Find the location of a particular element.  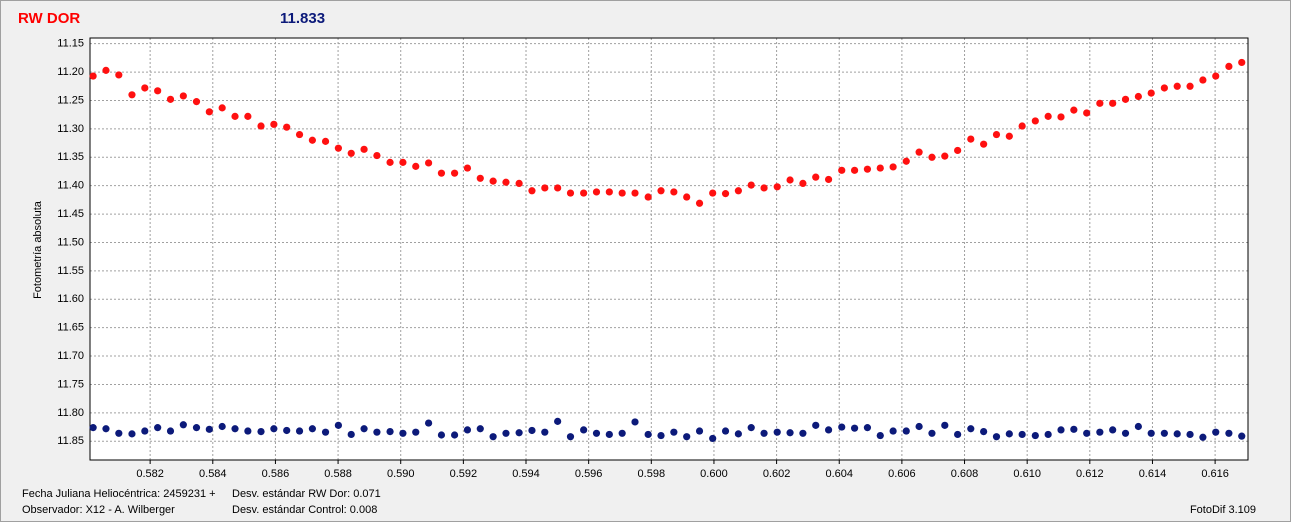

y-tick-label: 11.70 is located at coordinates (70, 356).